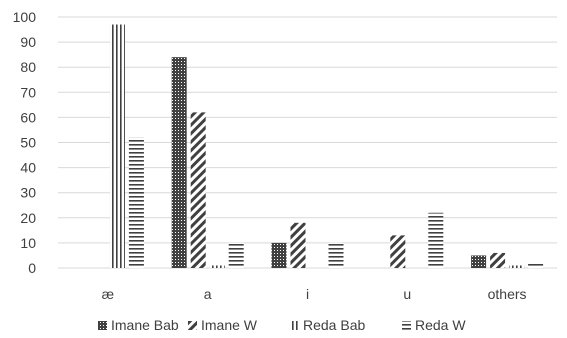 The height and width of the screenshot is (338, 567). What do you see at coordinates (108, 294) in the screenshot?
I see `x-tick-label: æ` at bounding box center [108, 294].